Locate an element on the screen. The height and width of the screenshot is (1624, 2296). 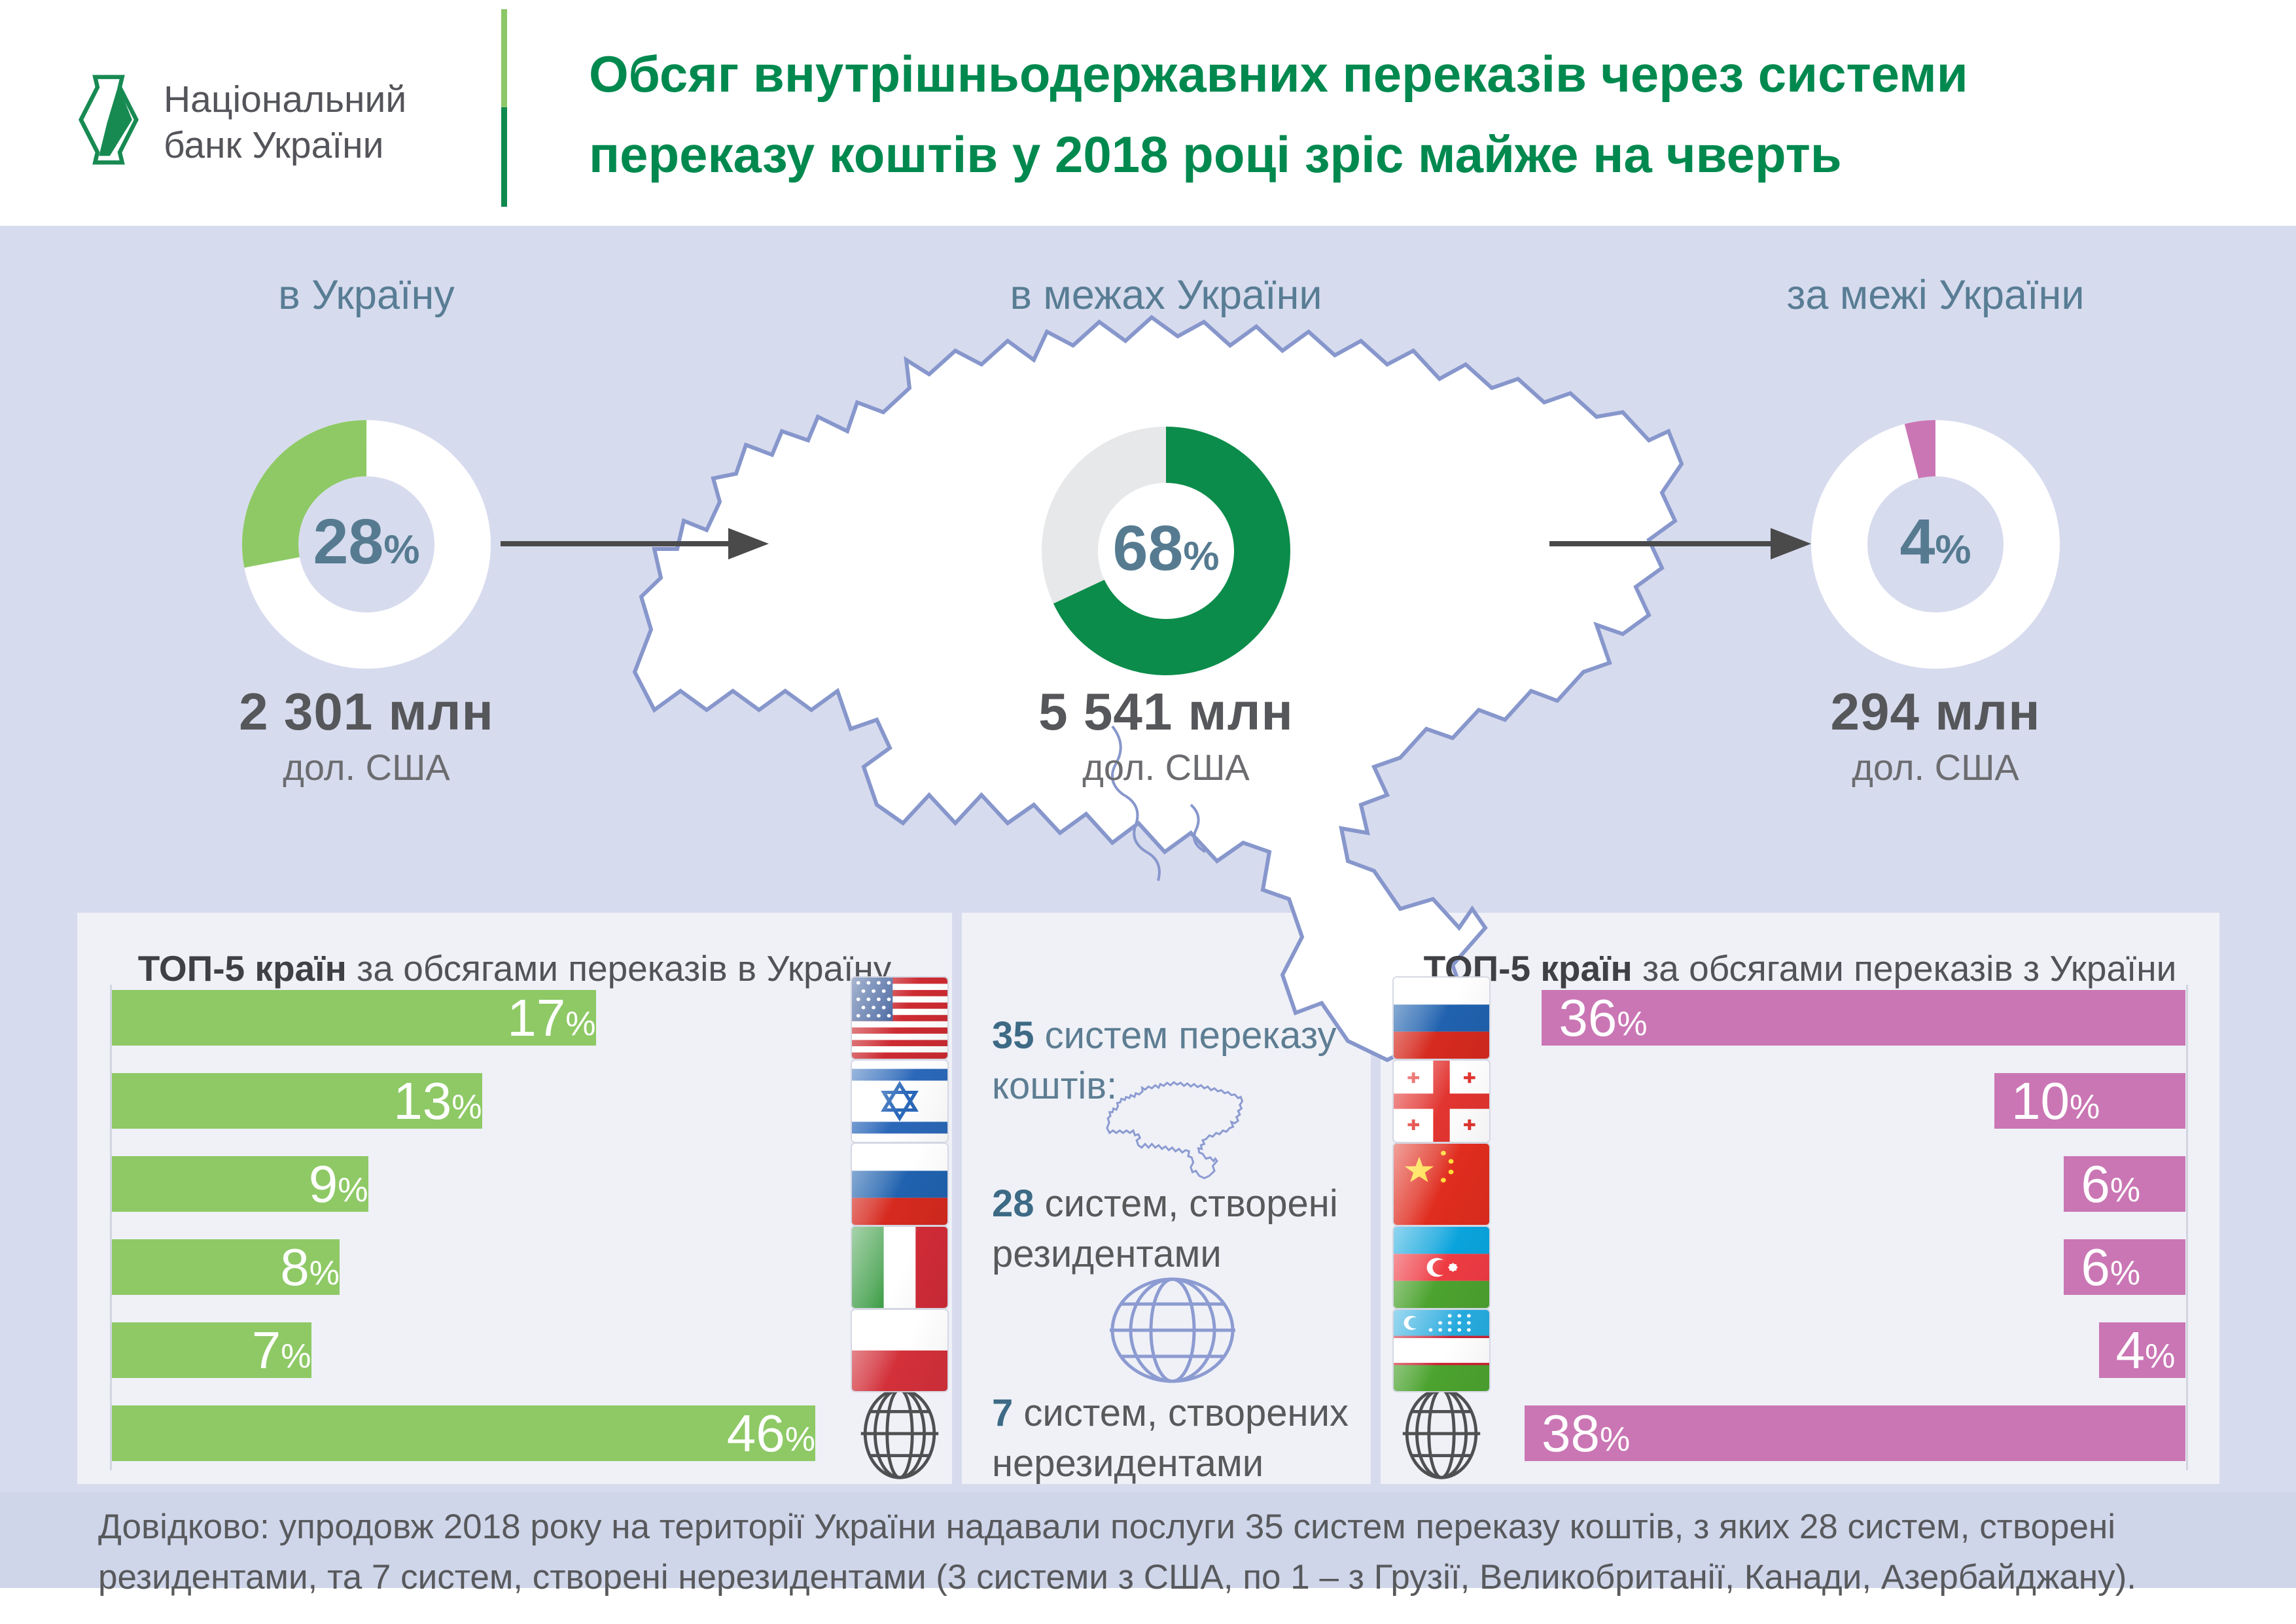
bank-name: Національний банк України is located at coordinates (285, 122).